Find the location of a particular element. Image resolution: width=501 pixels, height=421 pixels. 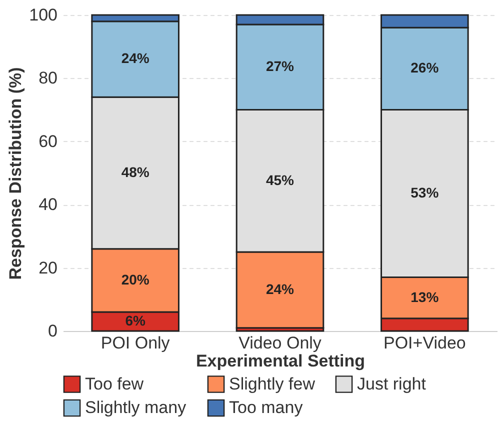

y-tick-label: 0 is located at coordinates (53, 331).